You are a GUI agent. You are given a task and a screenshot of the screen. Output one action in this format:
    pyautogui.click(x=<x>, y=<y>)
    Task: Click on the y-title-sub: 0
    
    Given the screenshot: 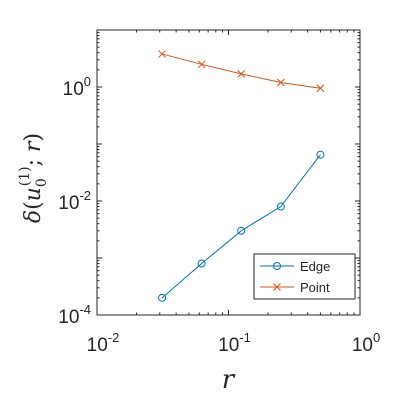 What is the action you would take?
    pyautogui.click(x=42, y=182)
    